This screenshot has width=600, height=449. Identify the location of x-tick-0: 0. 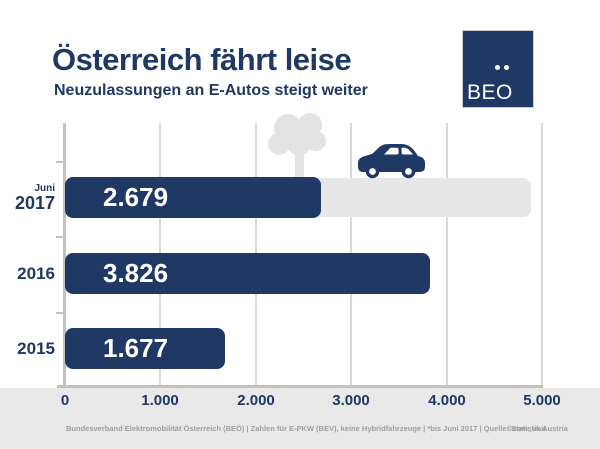
(65, 400).